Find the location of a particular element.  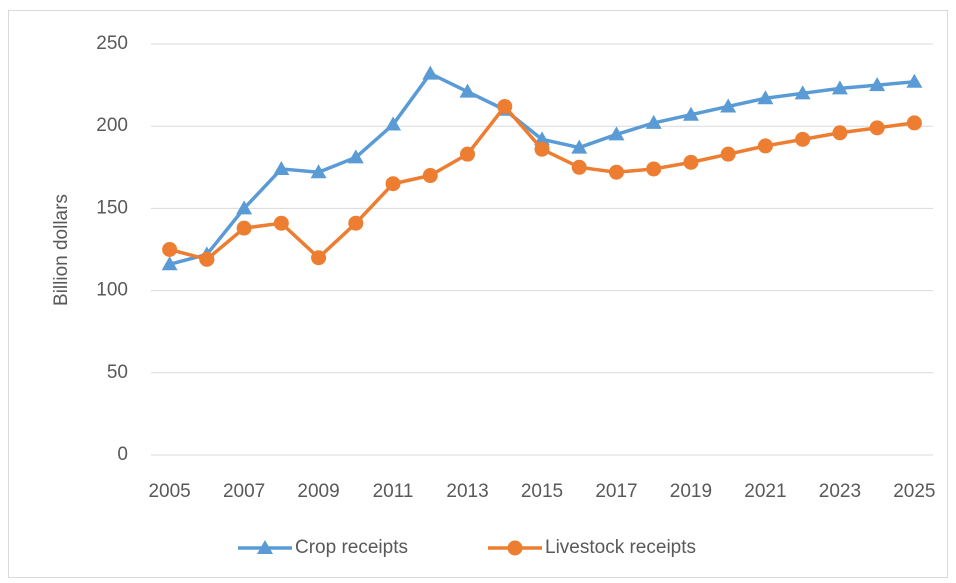

y-tick-label: 0 is located at coordinates (122, 454).